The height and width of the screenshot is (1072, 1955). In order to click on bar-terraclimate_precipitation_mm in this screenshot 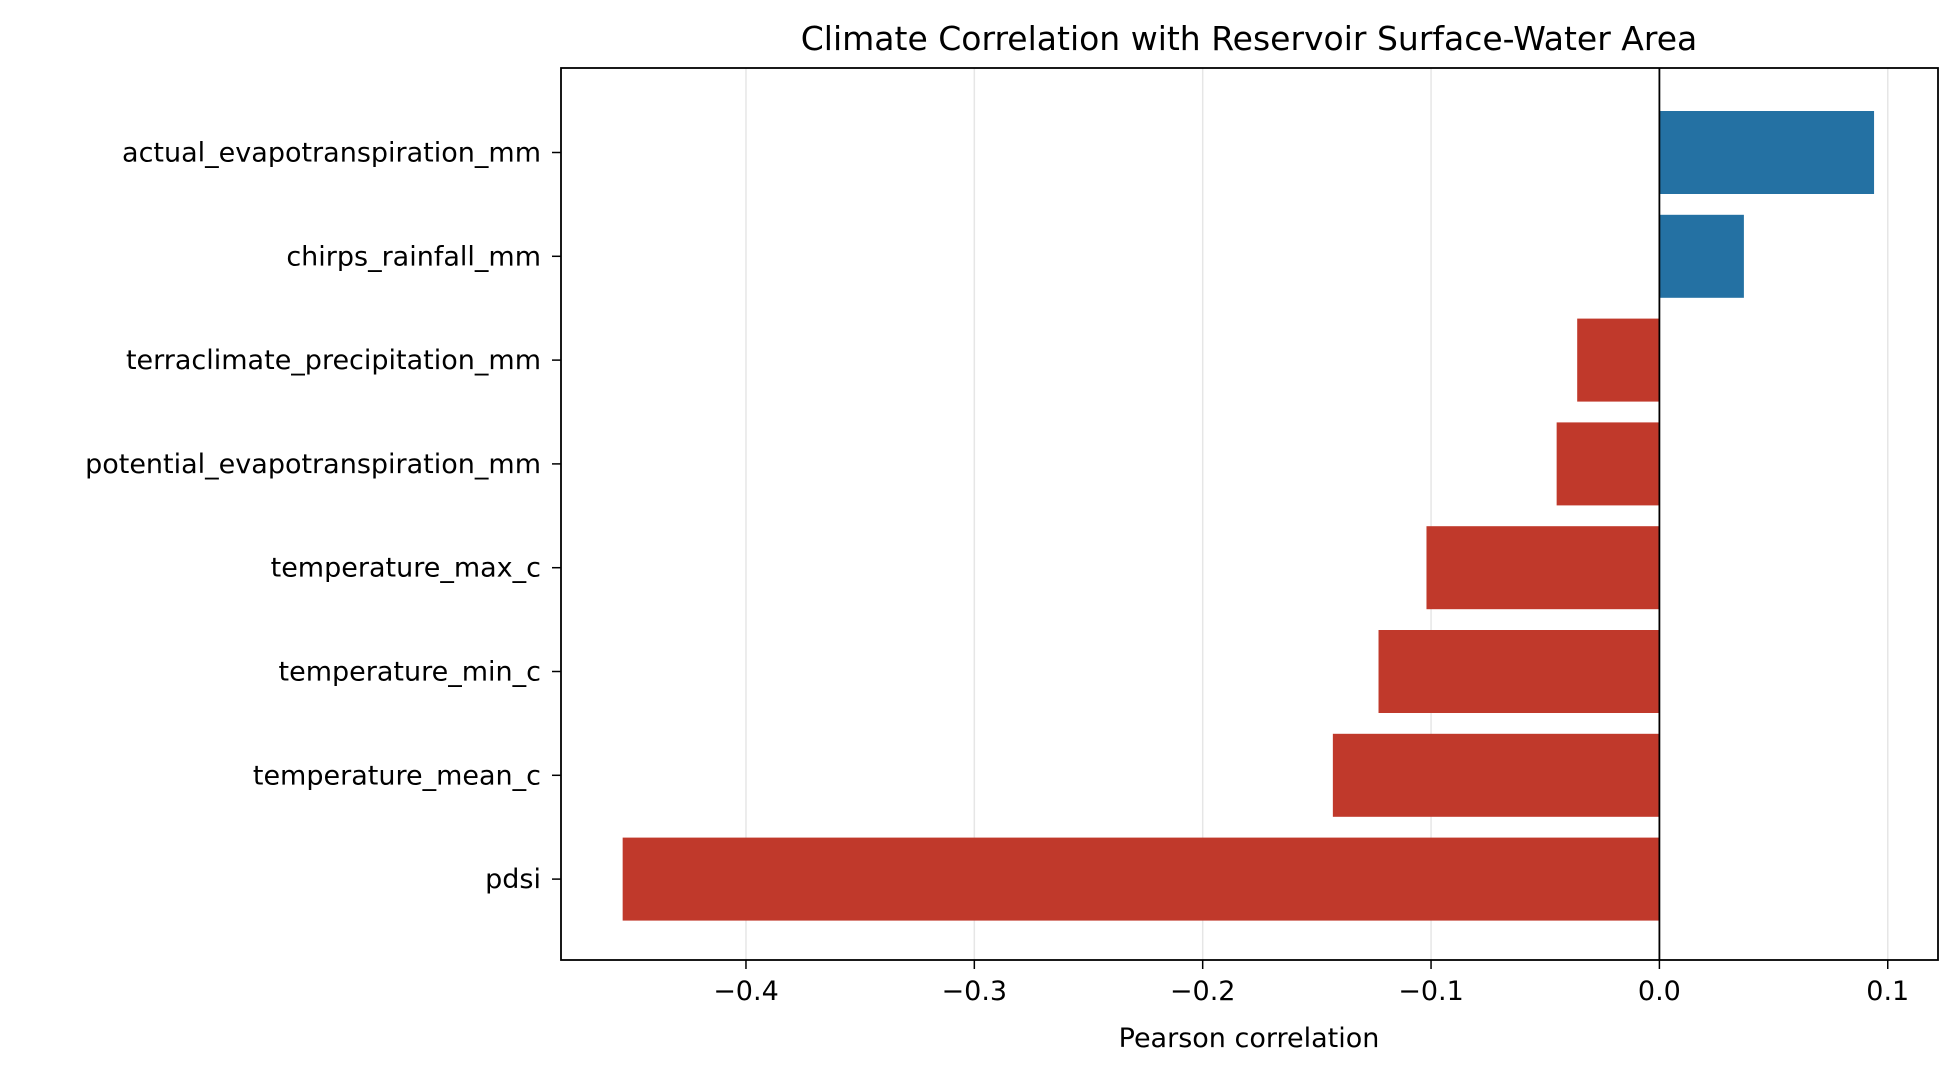, I will do `click(1618, 360)`.